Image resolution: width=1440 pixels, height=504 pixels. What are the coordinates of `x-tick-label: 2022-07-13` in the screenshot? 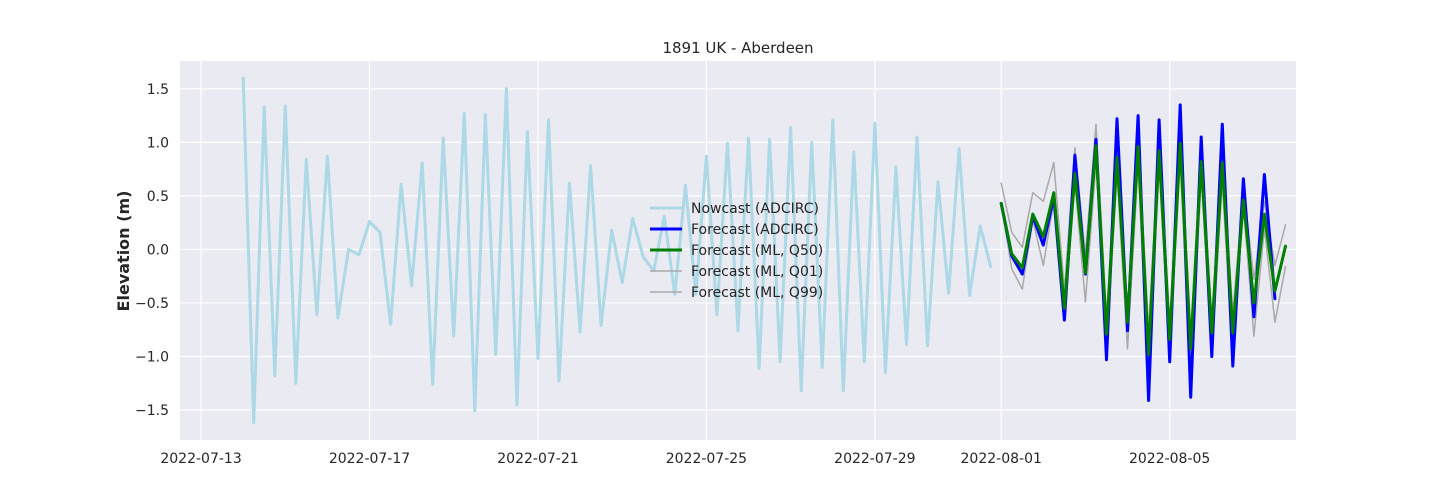 It's located at (200, 459).